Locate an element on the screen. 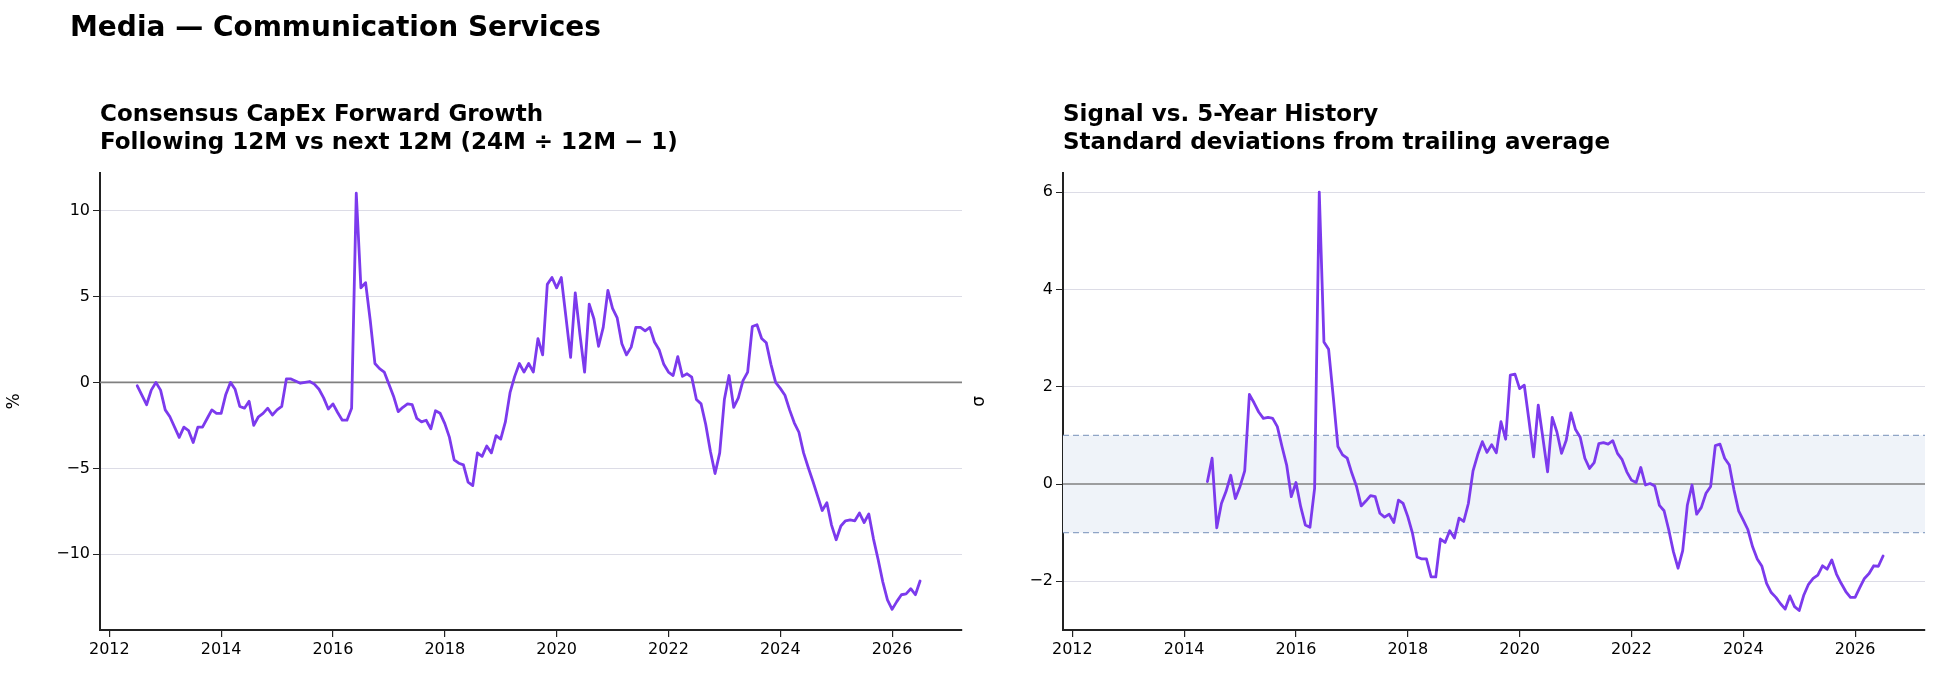  chart-title: Media — Communication Services is located at coordinates (335, 26).